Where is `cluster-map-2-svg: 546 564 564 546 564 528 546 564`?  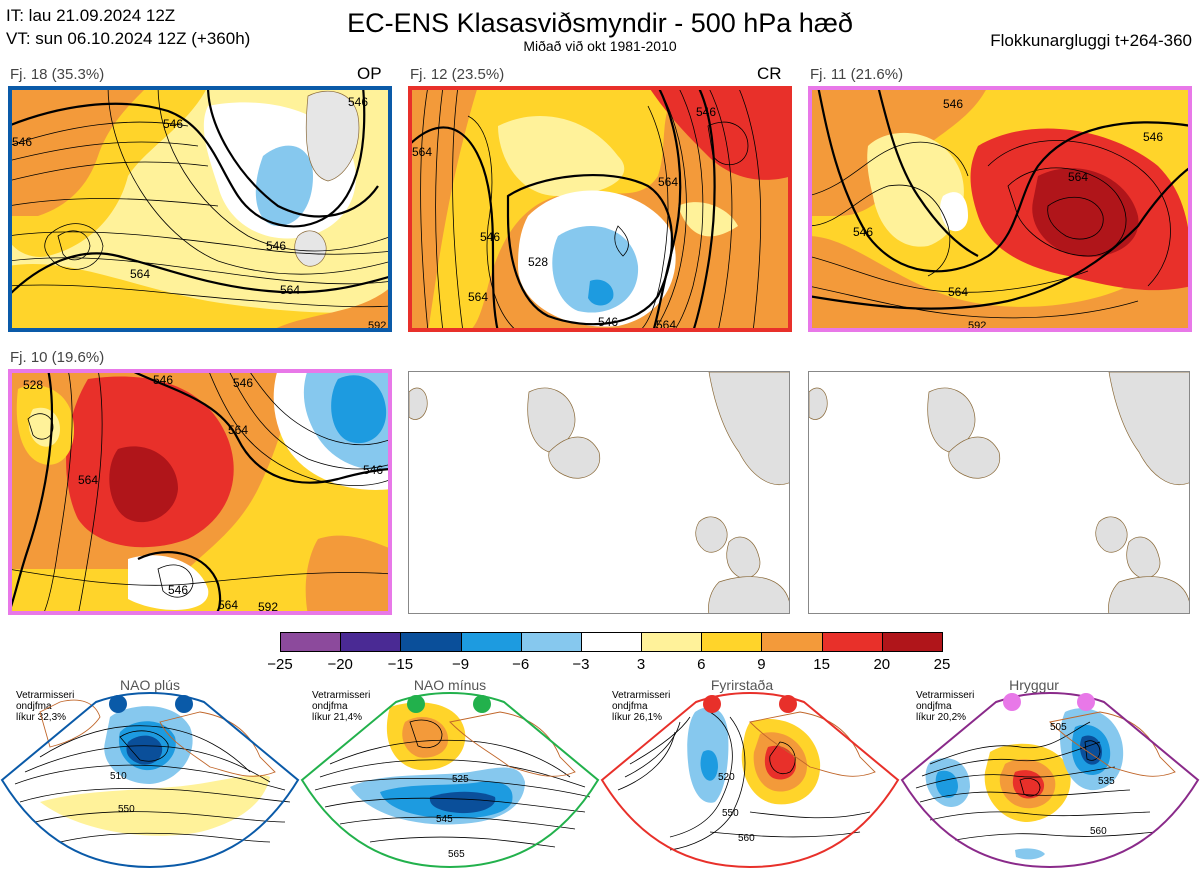
cluster-map-2-svg: 546 564 564 546 564 528 546 564 is located at coordinates (600, 209).